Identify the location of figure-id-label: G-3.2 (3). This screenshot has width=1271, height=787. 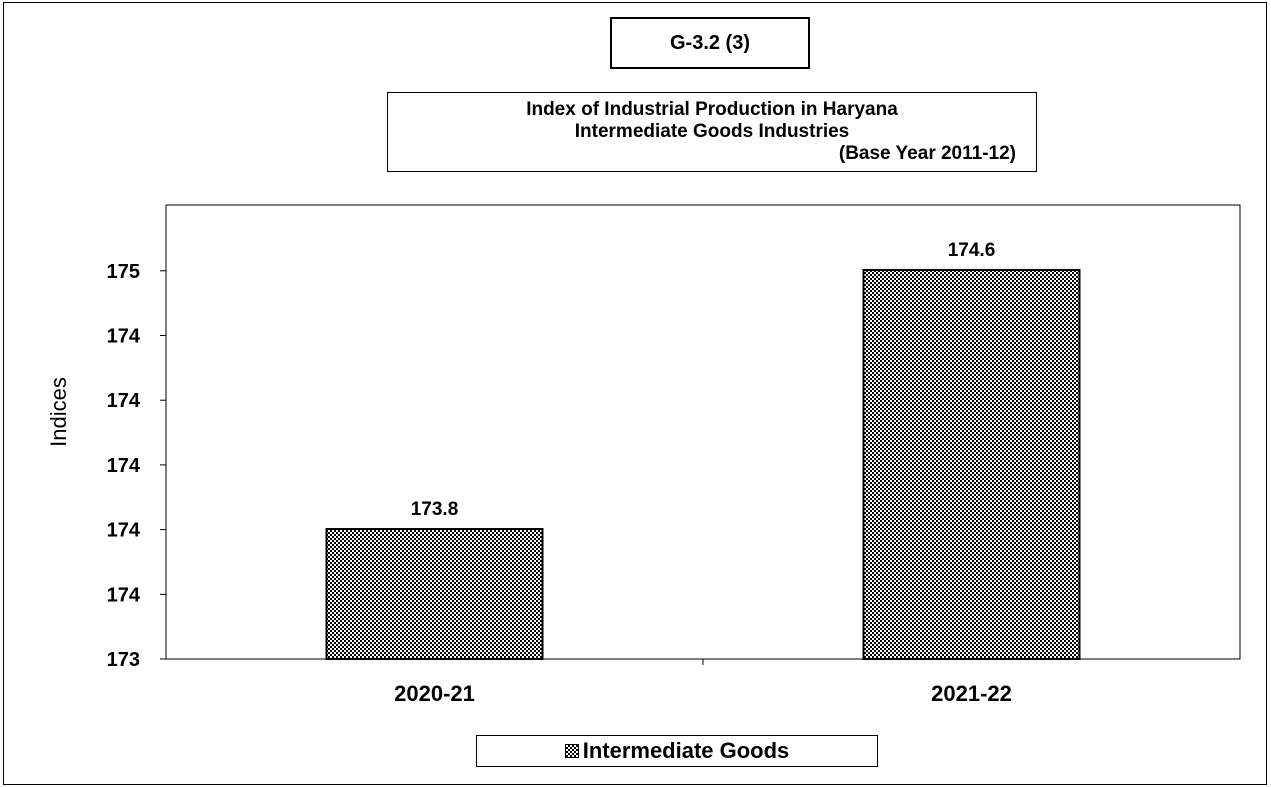
(710, 43).